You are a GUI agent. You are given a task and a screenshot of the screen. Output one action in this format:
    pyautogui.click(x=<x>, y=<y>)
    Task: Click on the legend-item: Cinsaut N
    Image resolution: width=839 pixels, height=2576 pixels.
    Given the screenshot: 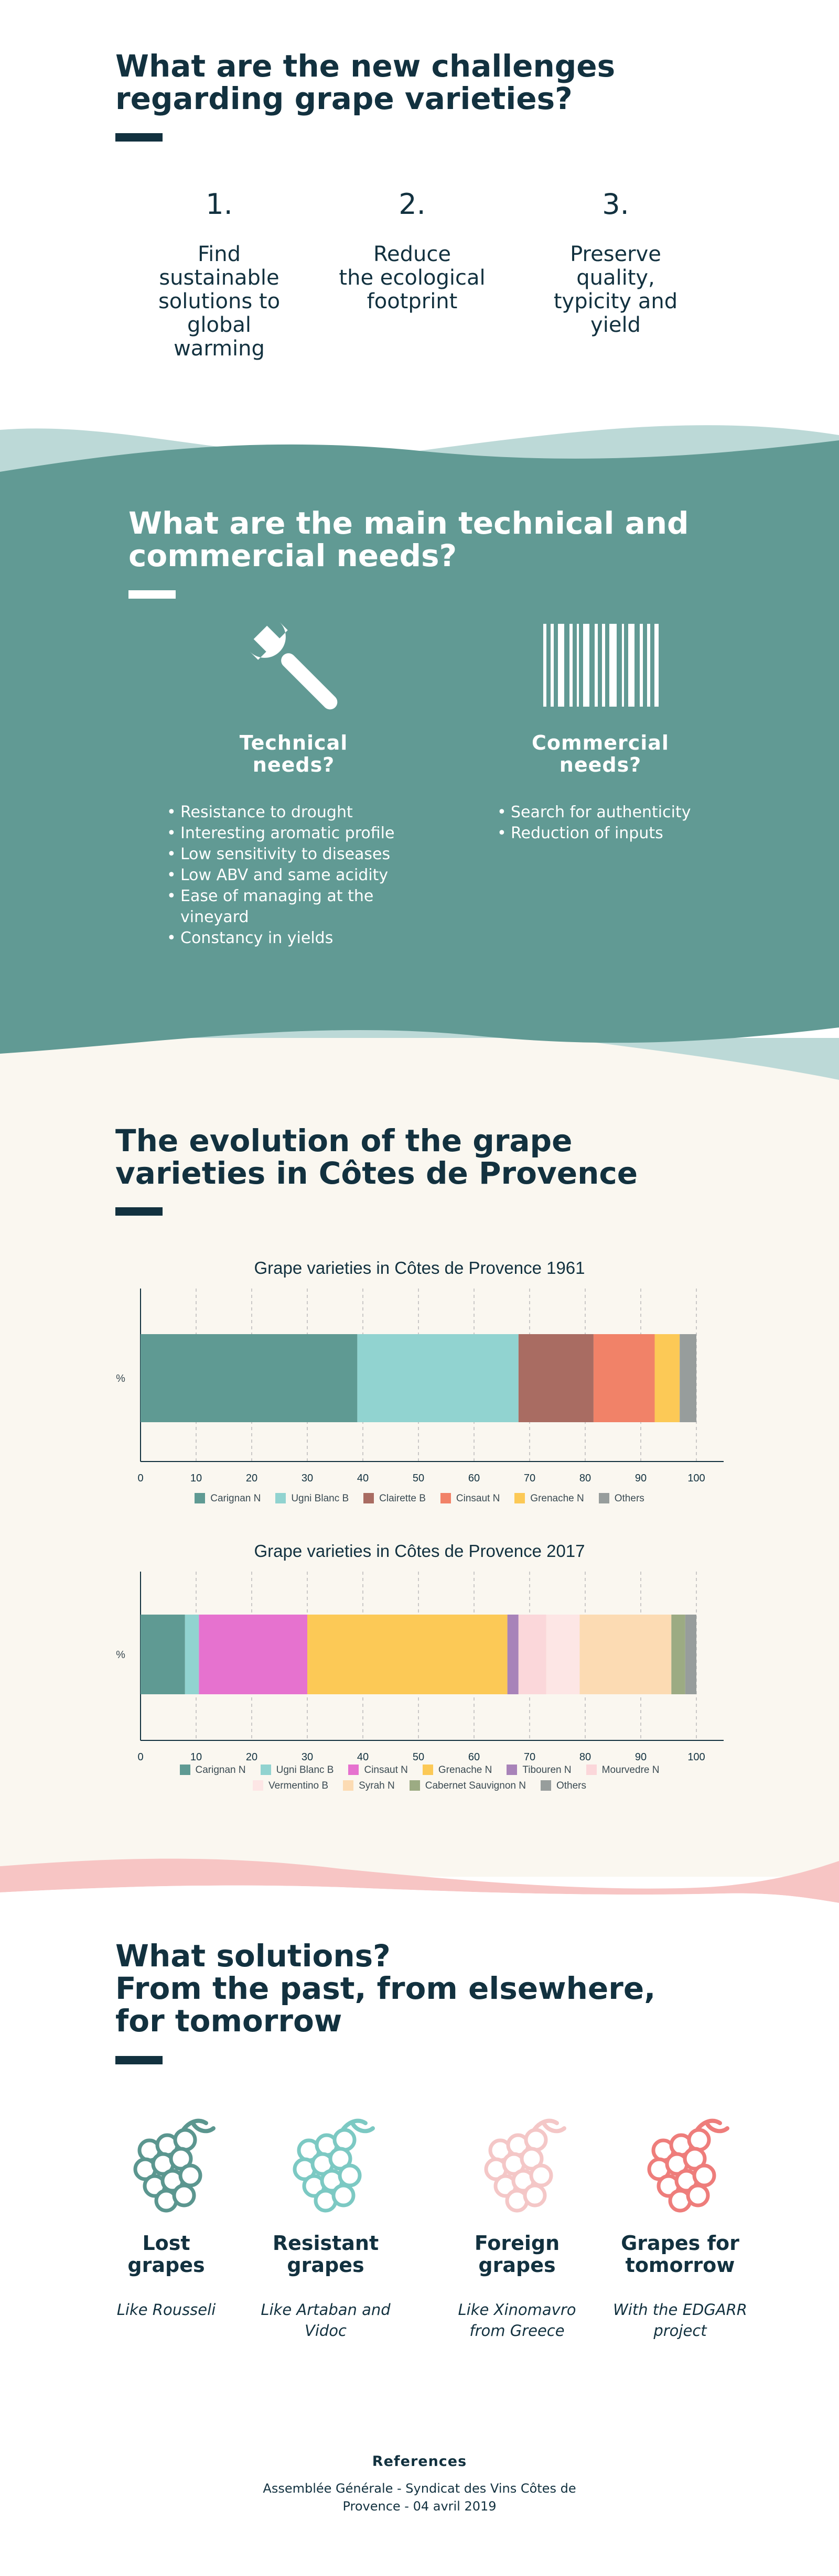 What is the action you would take?
    pyautogui.click(x=470, y=1499)
    